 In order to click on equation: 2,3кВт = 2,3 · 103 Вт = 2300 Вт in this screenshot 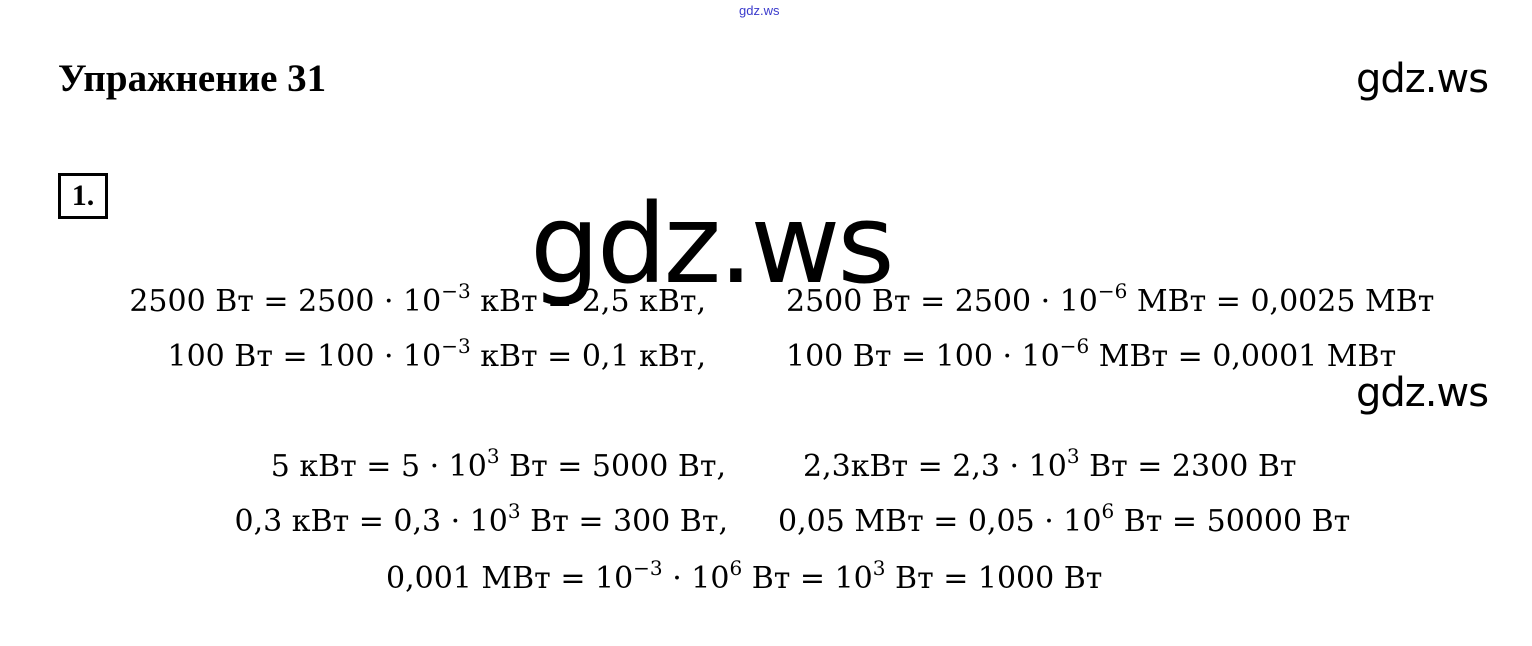, I will do `click(1050, 465)`.